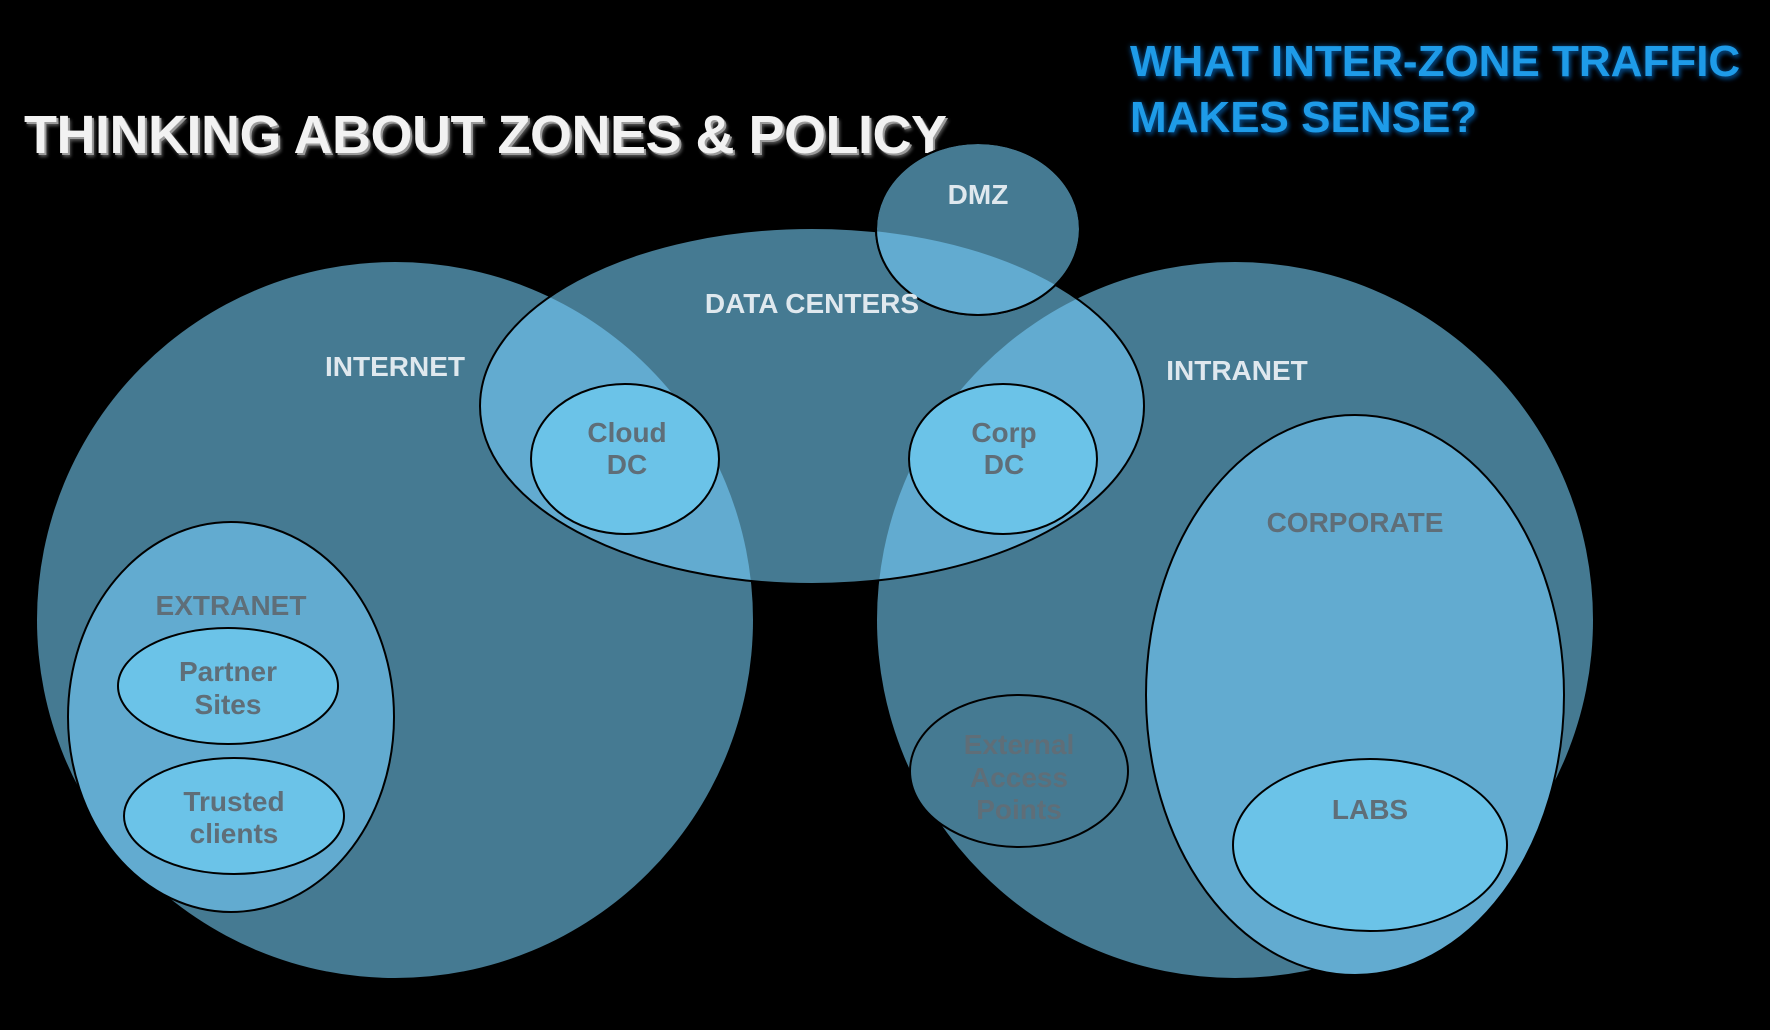 Image resolution: width=1770 pixels, height=1030 pixels. What do you see at coordinates (1355, 522) in the screenshot?
I see `corporate-label: CORPORATE` at bounding box center [1355, 522].